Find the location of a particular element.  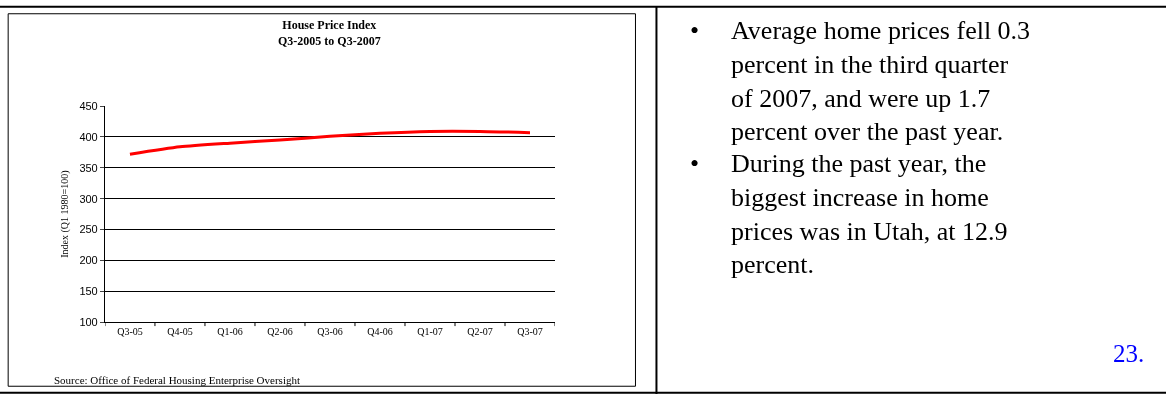

y-tick-label: 450 is located at coordinates (88, 105).